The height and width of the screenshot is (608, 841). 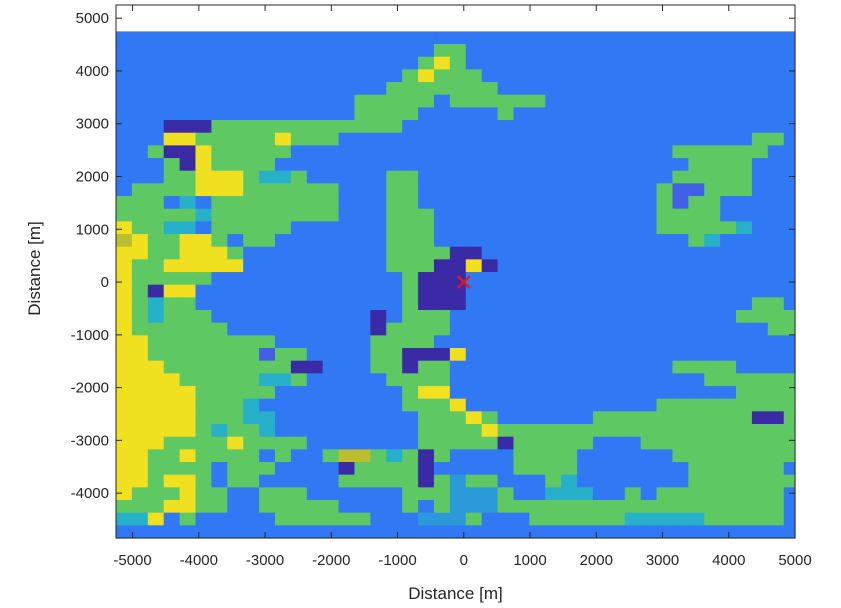 What do you see at coordinates (34, 268) in the screenshot?
I see `y-axis-label: Distance [m]` at bounding box center [34, 268].